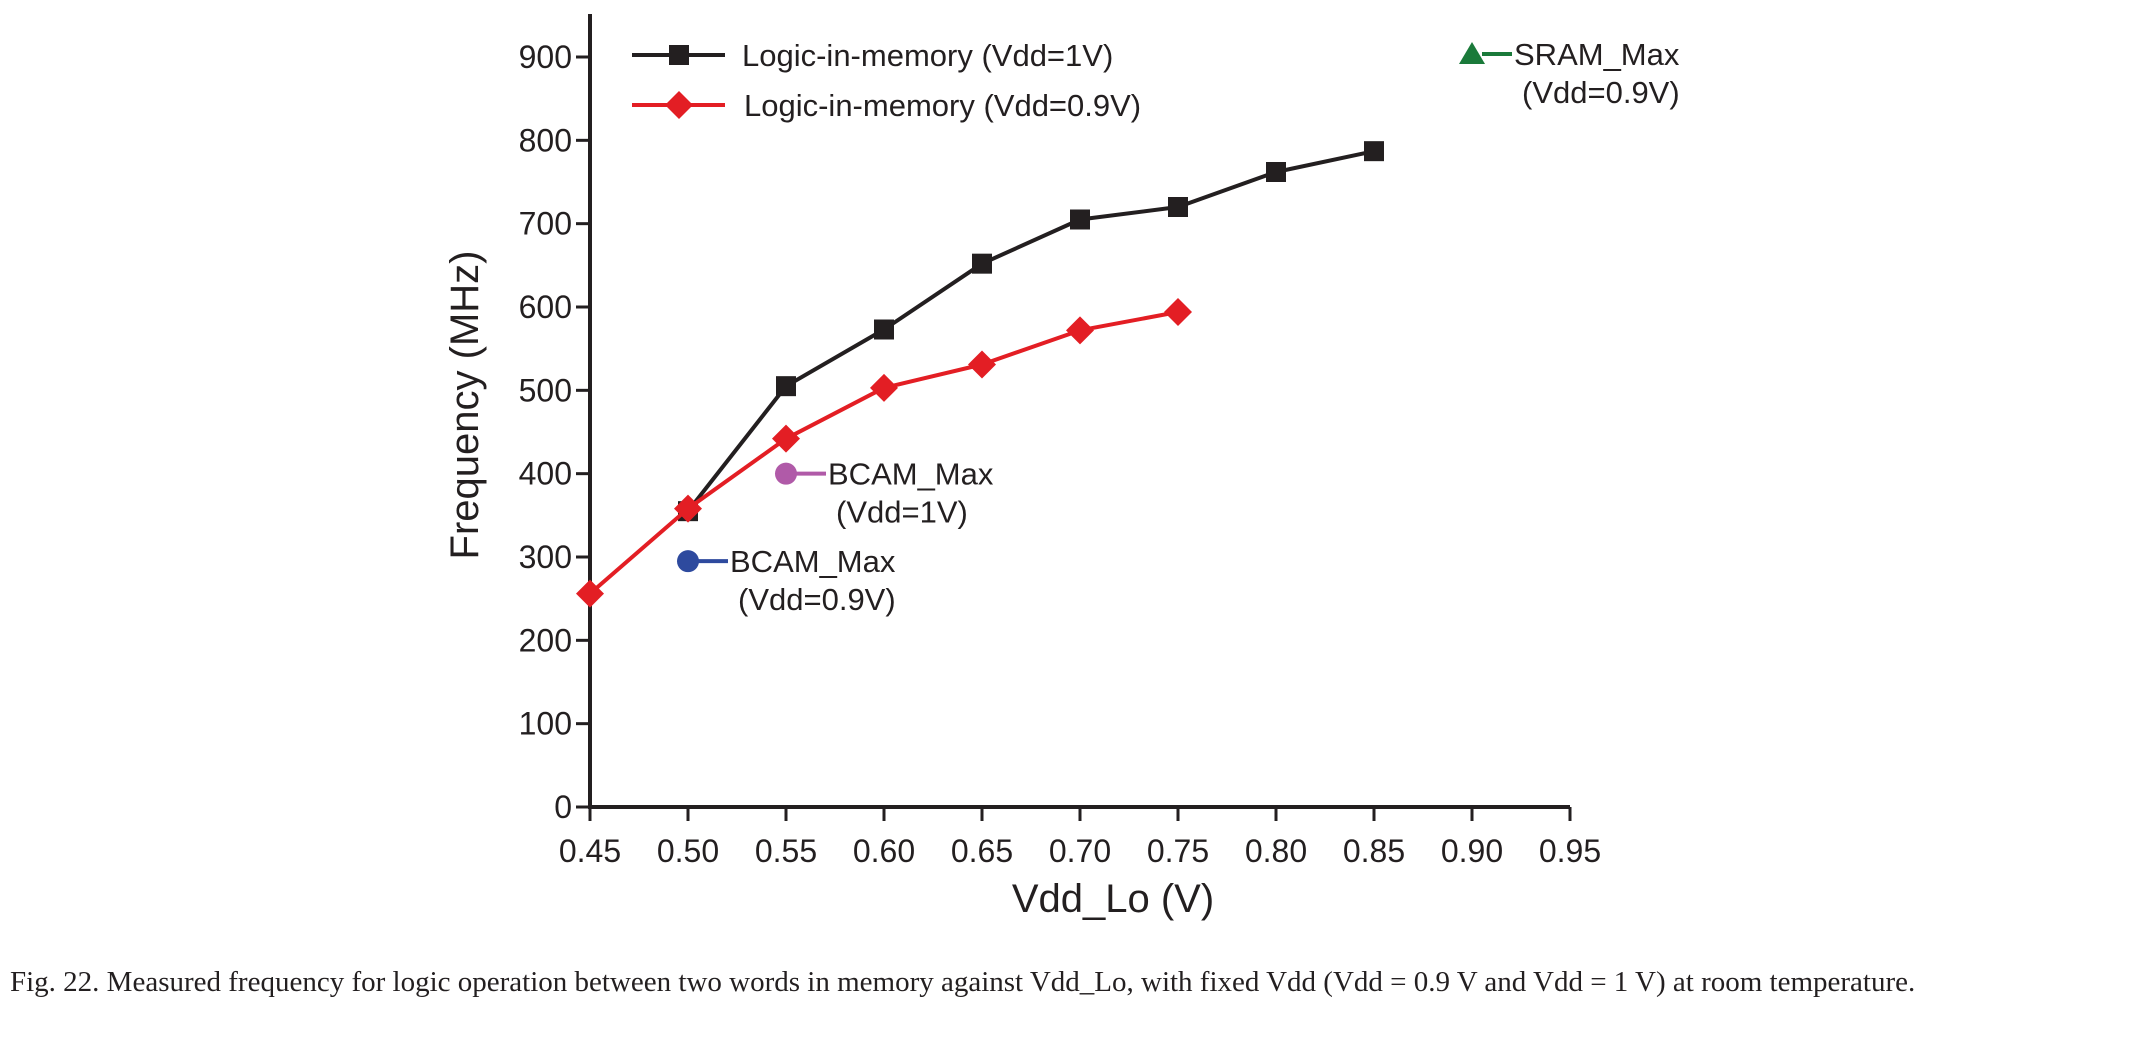 This screenshot has width=2139, height=1049. I want to click on y-tick-label: 500, so click(545, 390).